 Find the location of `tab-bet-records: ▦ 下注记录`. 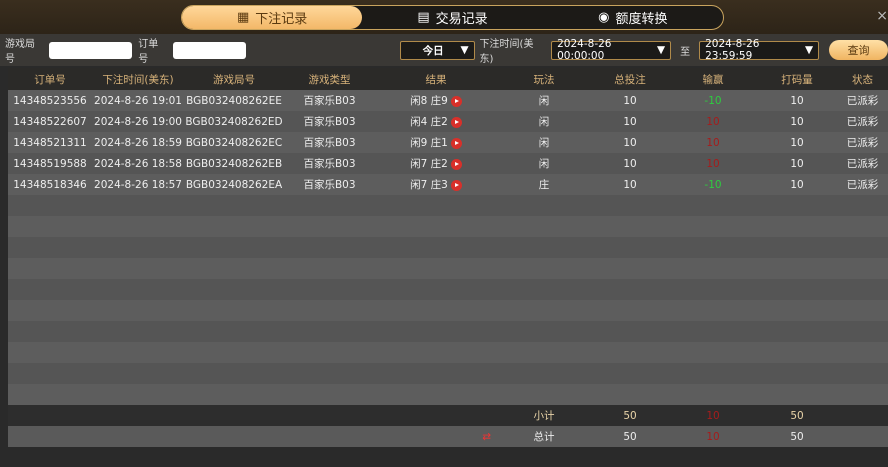

tab-bet-records: ▦ 下注记录 is located at coordinates (272, 17).